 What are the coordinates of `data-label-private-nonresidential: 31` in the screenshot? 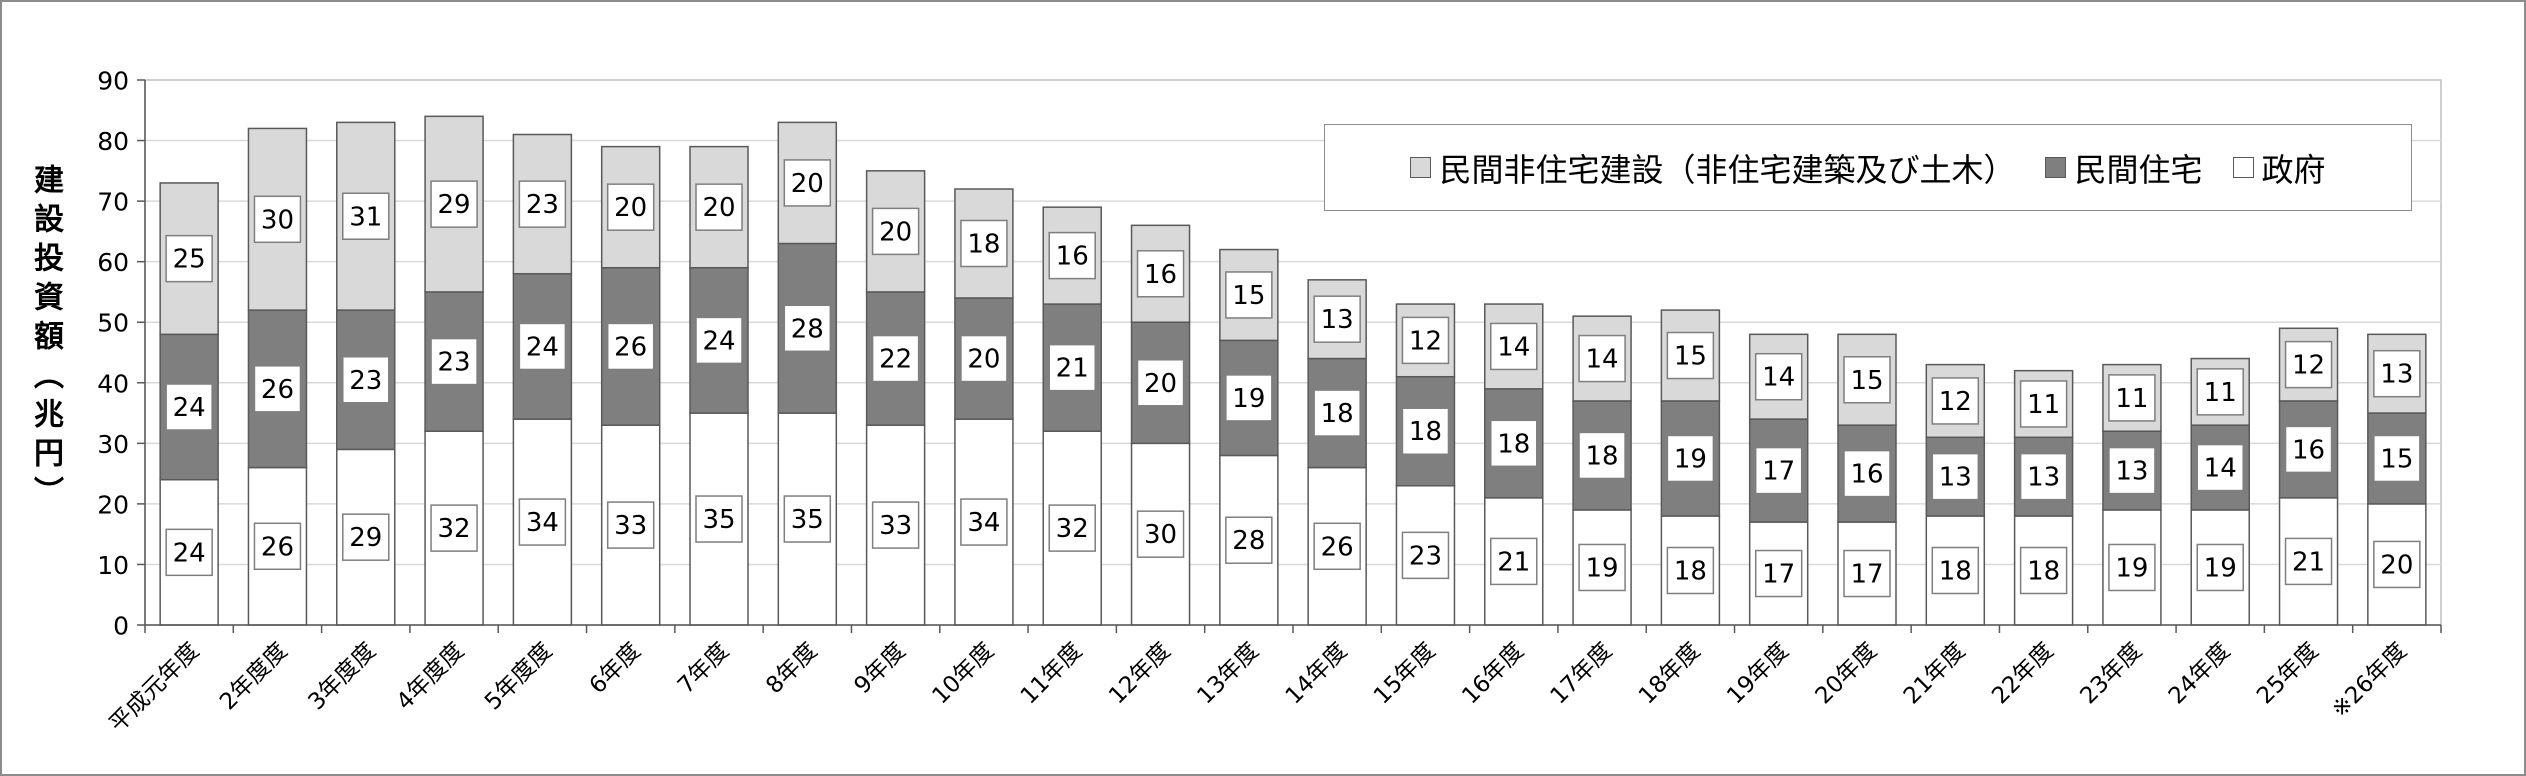 It's located at (365, 217).